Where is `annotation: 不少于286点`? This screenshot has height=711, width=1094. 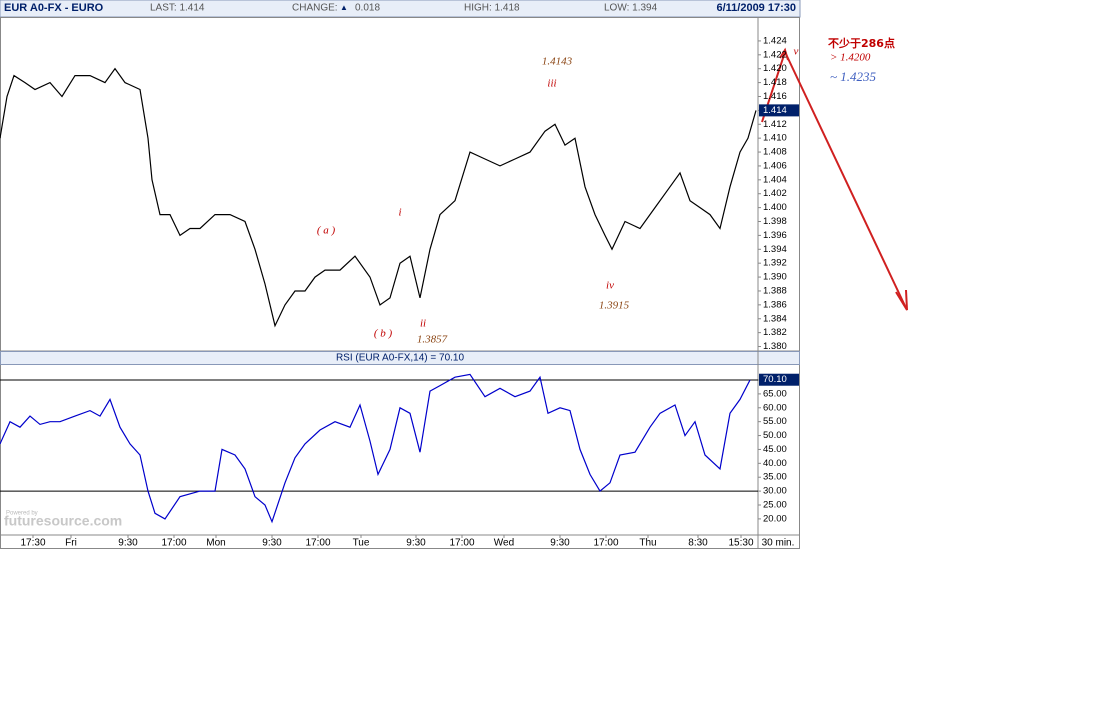 annotation: 不少于286点 is located at coordinates (861, 43).